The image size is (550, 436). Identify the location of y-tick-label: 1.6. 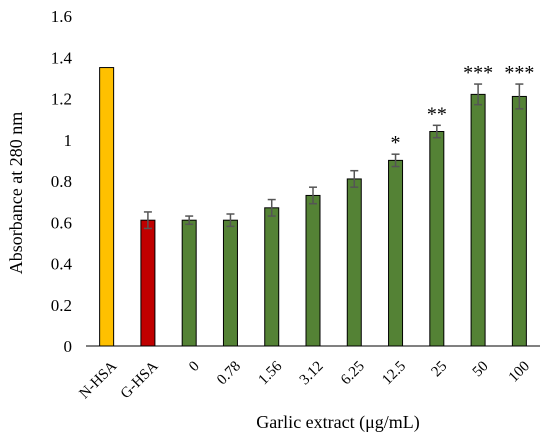
(61, 16).